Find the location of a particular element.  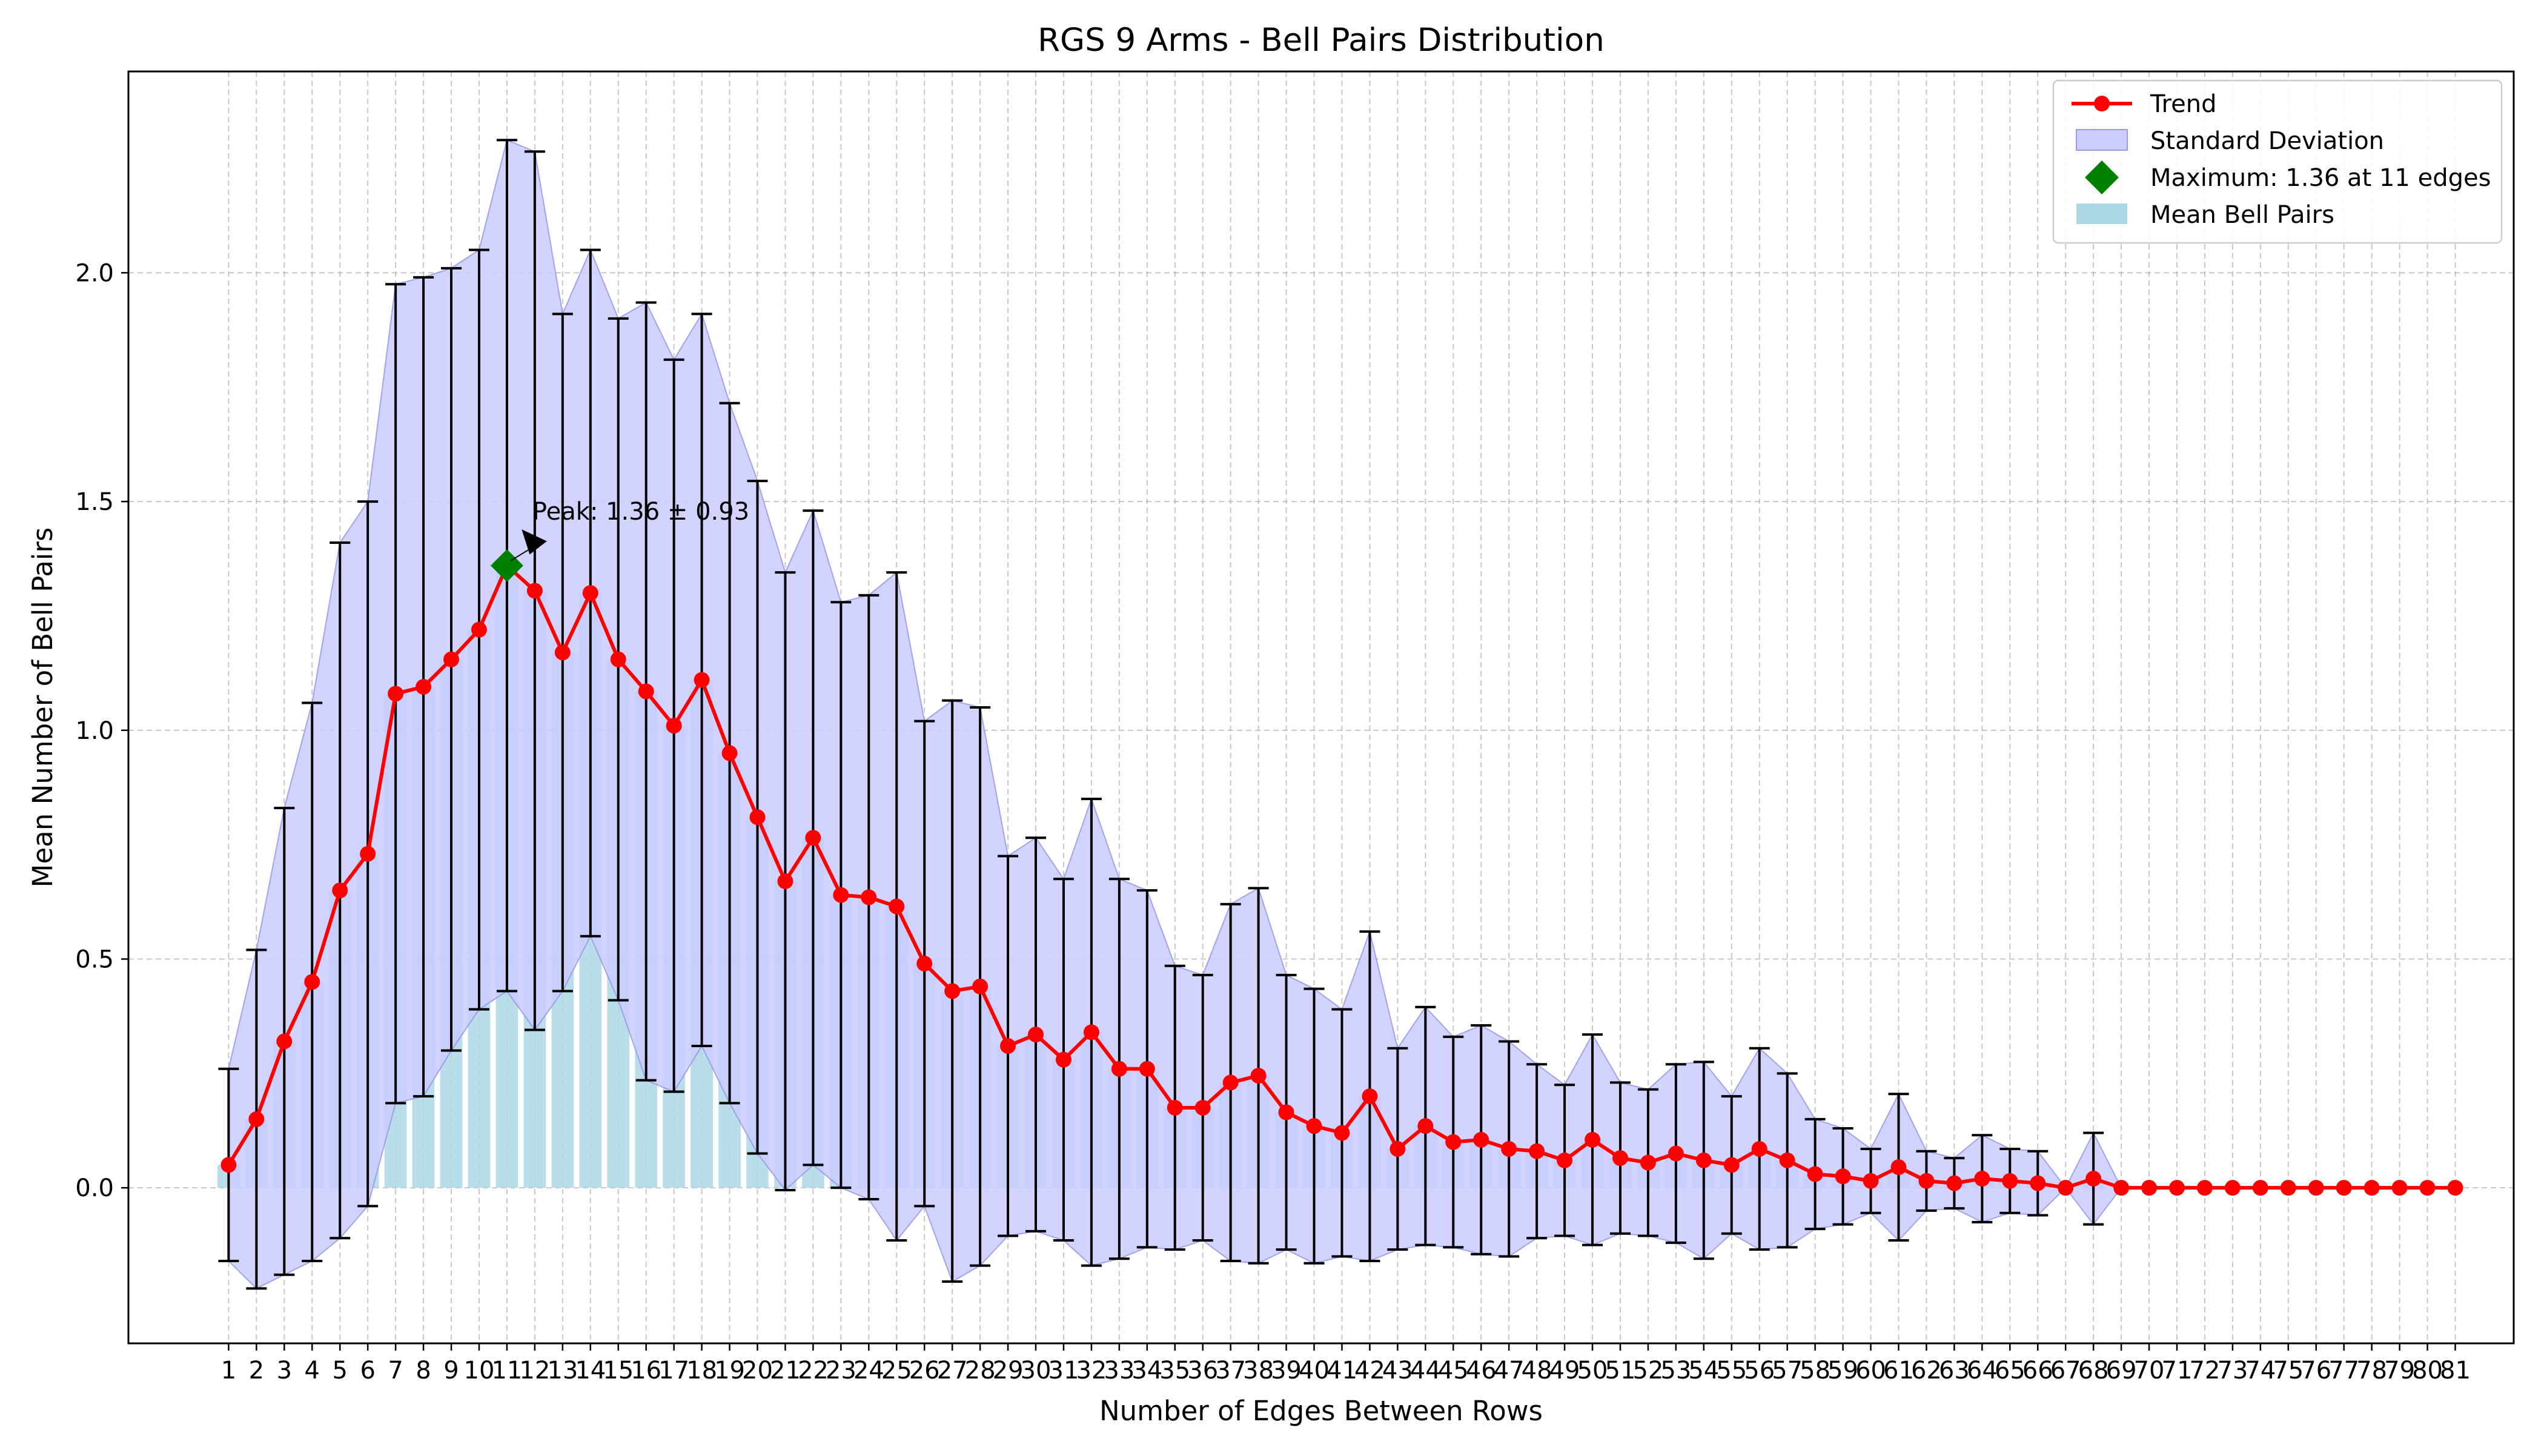

x-tick-label: 66 is located at coordinates (2037, 1371).